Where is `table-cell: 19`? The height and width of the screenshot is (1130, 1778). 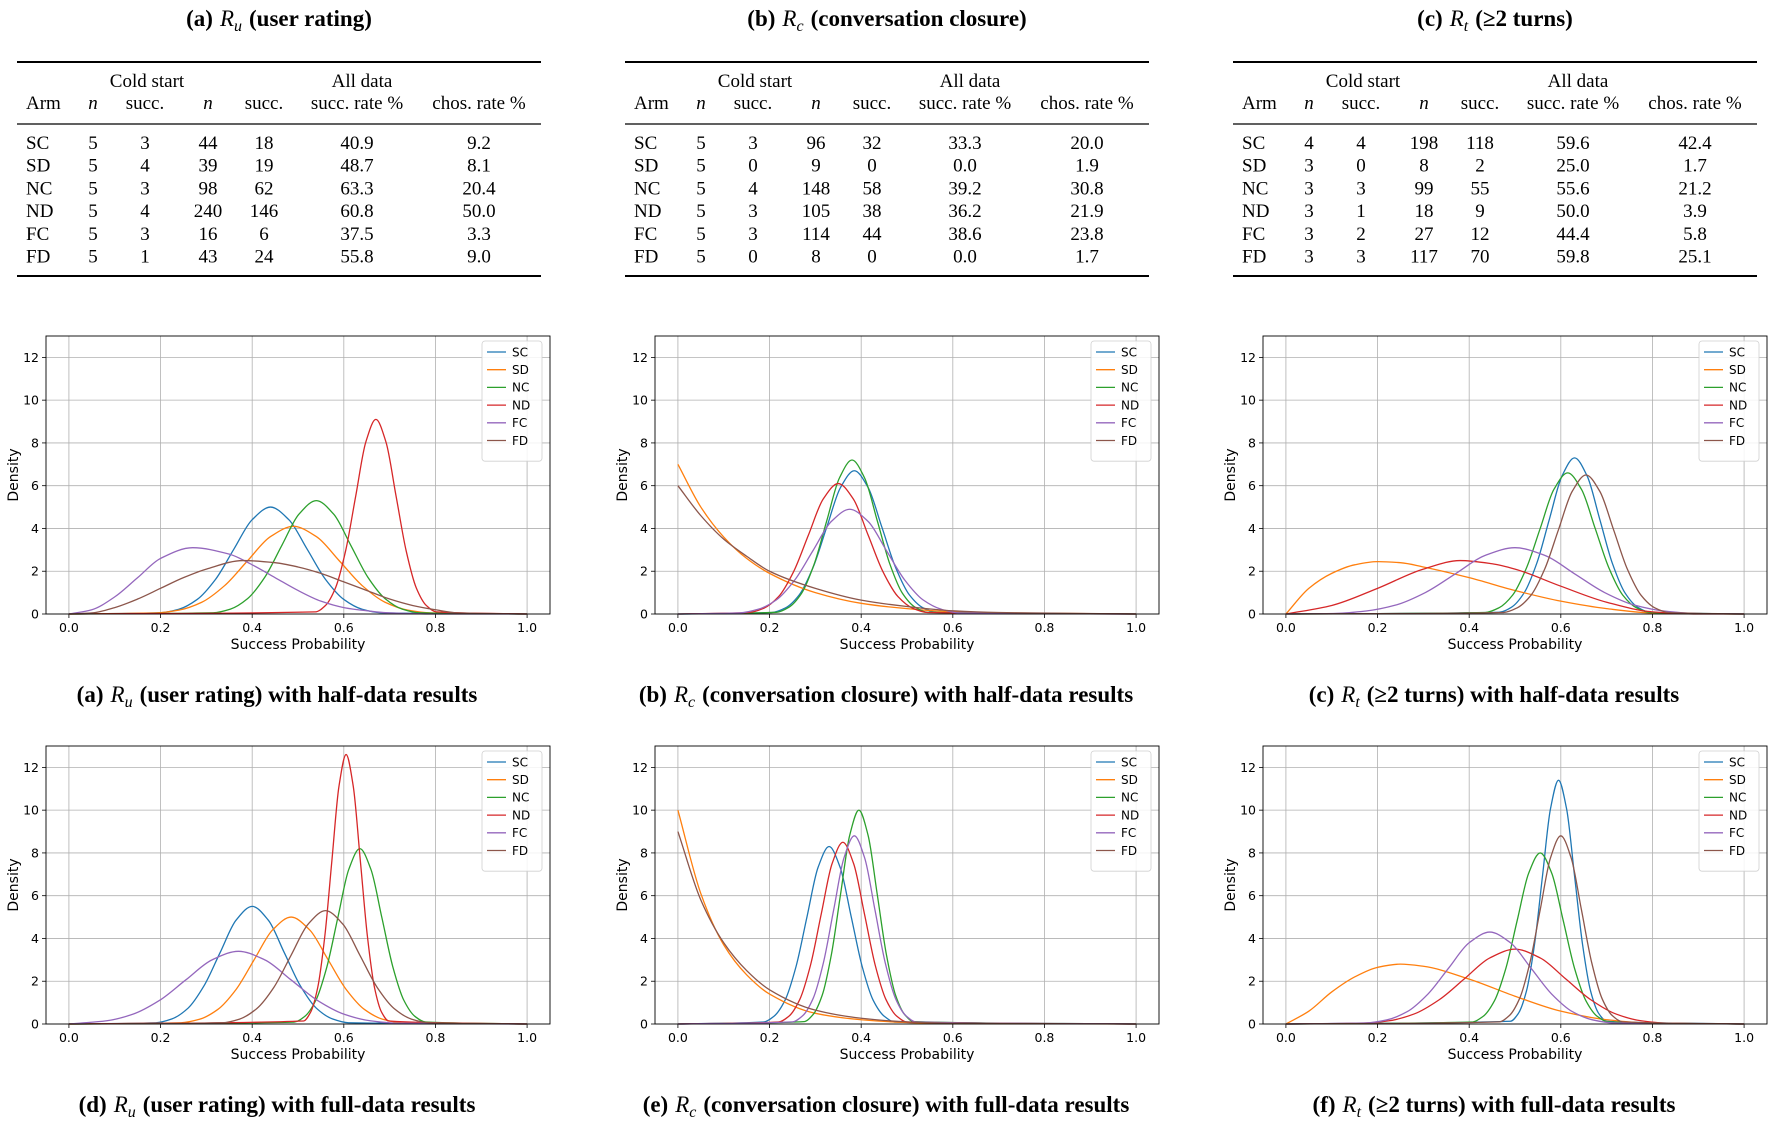 table-cell: 19 is located at coordinates (264, 166).